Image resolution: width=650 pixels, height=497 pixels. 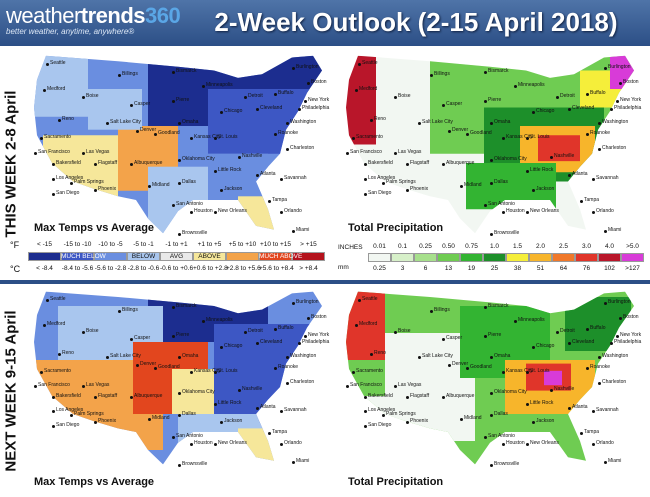 I want to click on city-label: Kansas City, so click(x=519, y=137).